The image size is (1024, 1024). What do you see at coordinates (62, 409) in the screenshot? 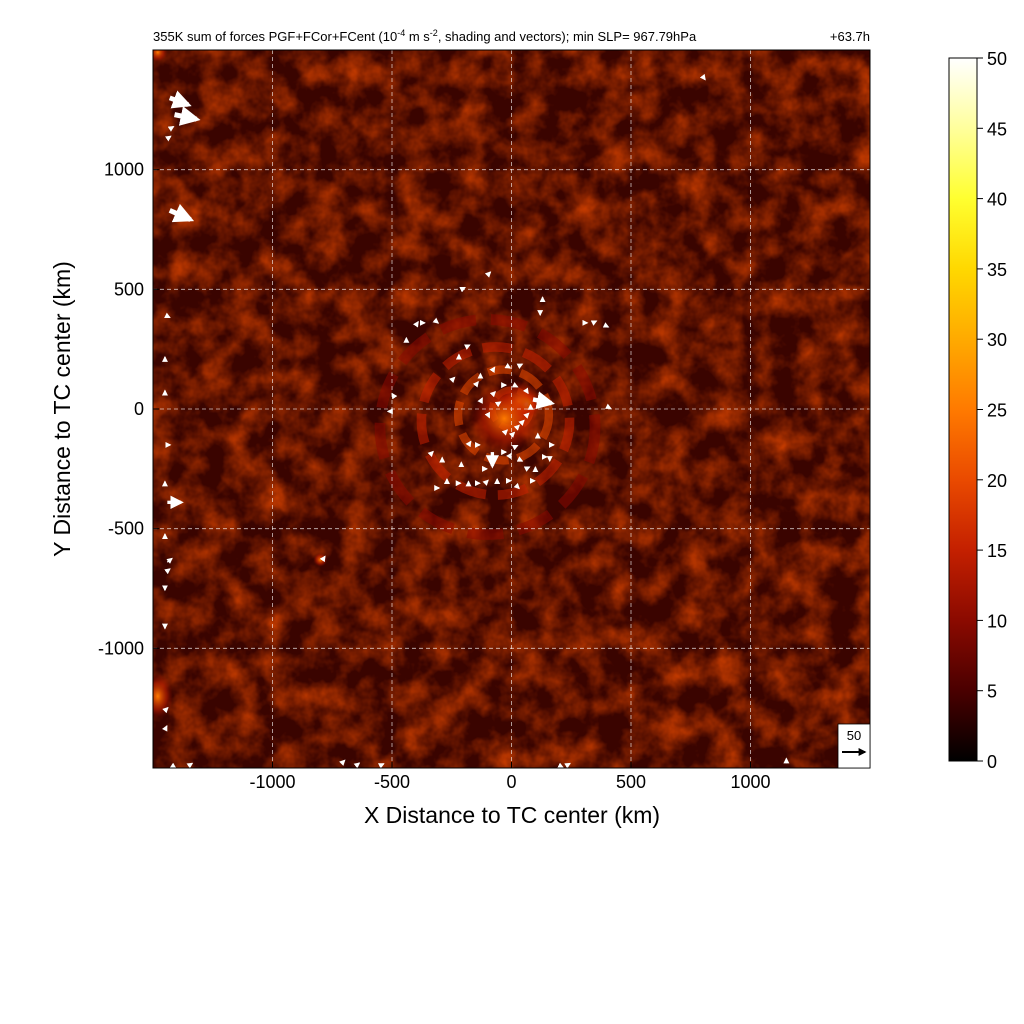
I see `y-axis-label: Y Distance to TC center (km)` at bounding box center [62, 409].